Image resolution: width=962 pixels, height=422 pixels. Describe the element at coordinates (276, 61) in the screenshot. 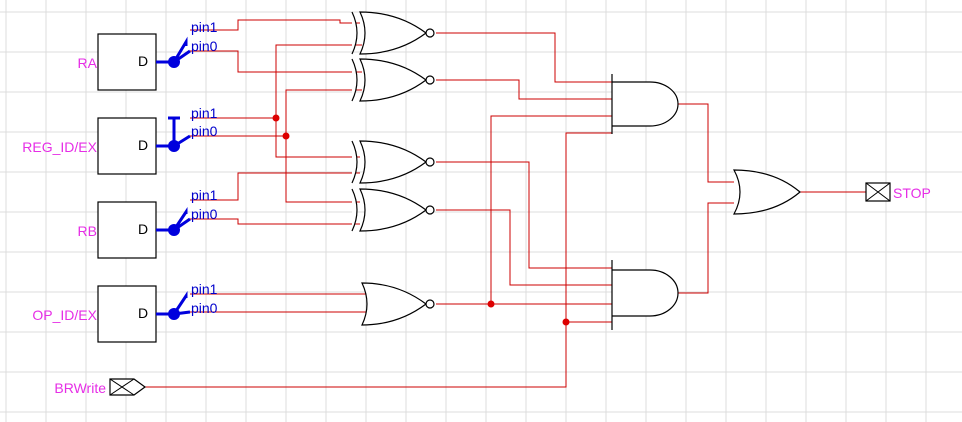

I see `wire-ra-pin0` at that location.